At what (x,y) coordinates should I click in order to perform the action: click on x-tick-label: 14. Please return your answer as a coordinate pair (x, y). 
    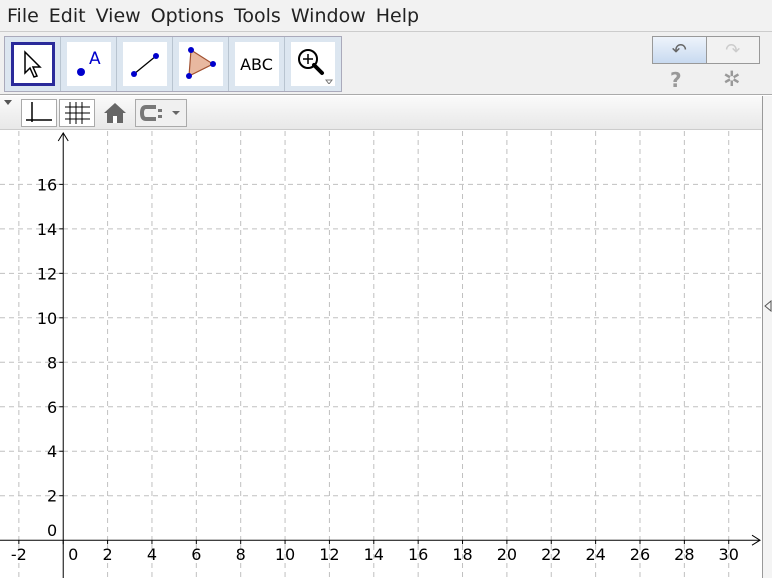
    Looking at the image, I should click on (374, 554).